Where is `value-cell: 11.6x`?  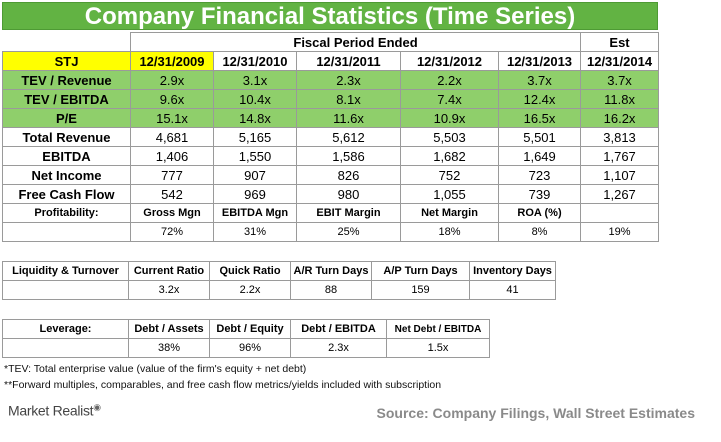
value-cell: 11.6x is located at coordinates (348, 118).